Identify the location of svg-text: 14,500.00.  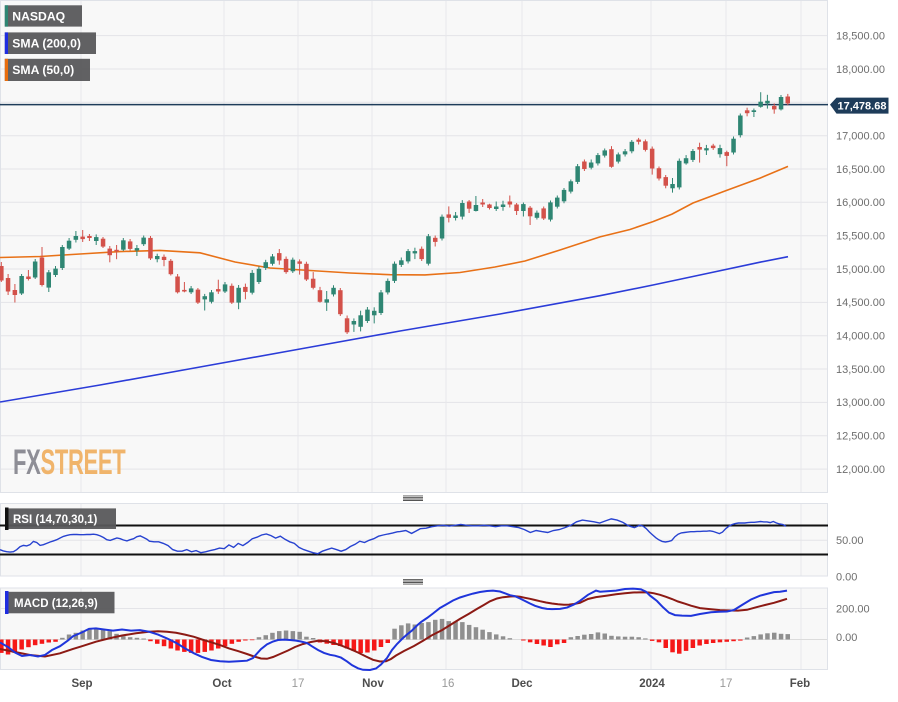
(860, 303).